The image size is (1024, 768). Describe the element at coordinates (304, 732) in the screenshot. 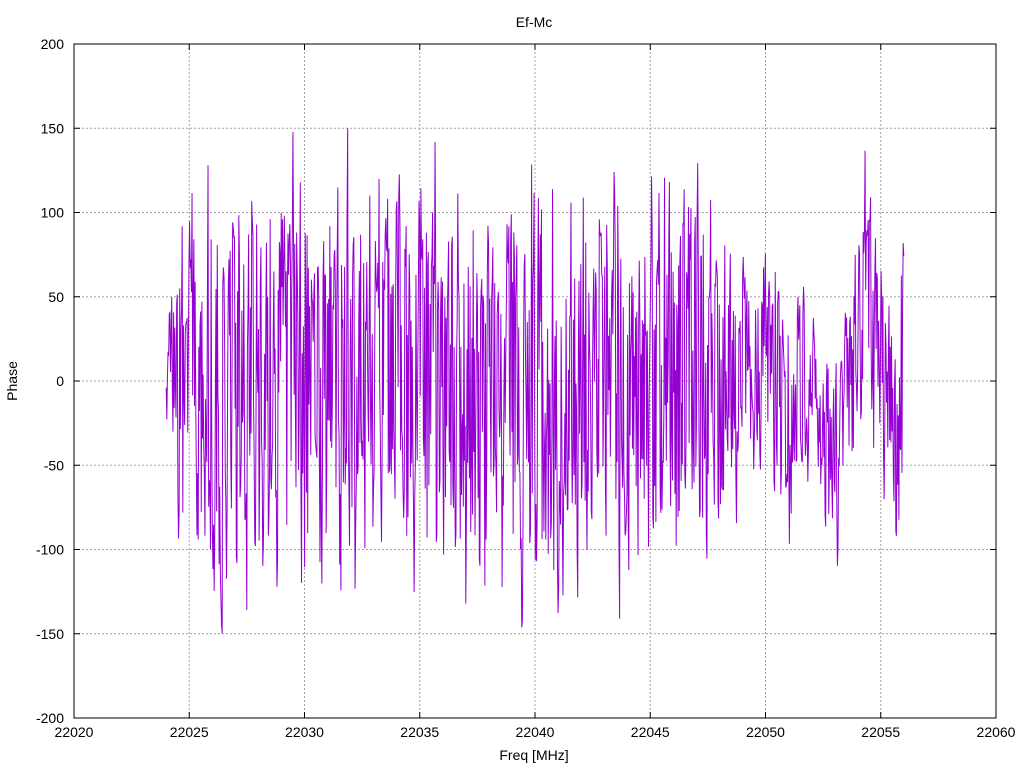

I see `x-tick-label: 22030` at that location.